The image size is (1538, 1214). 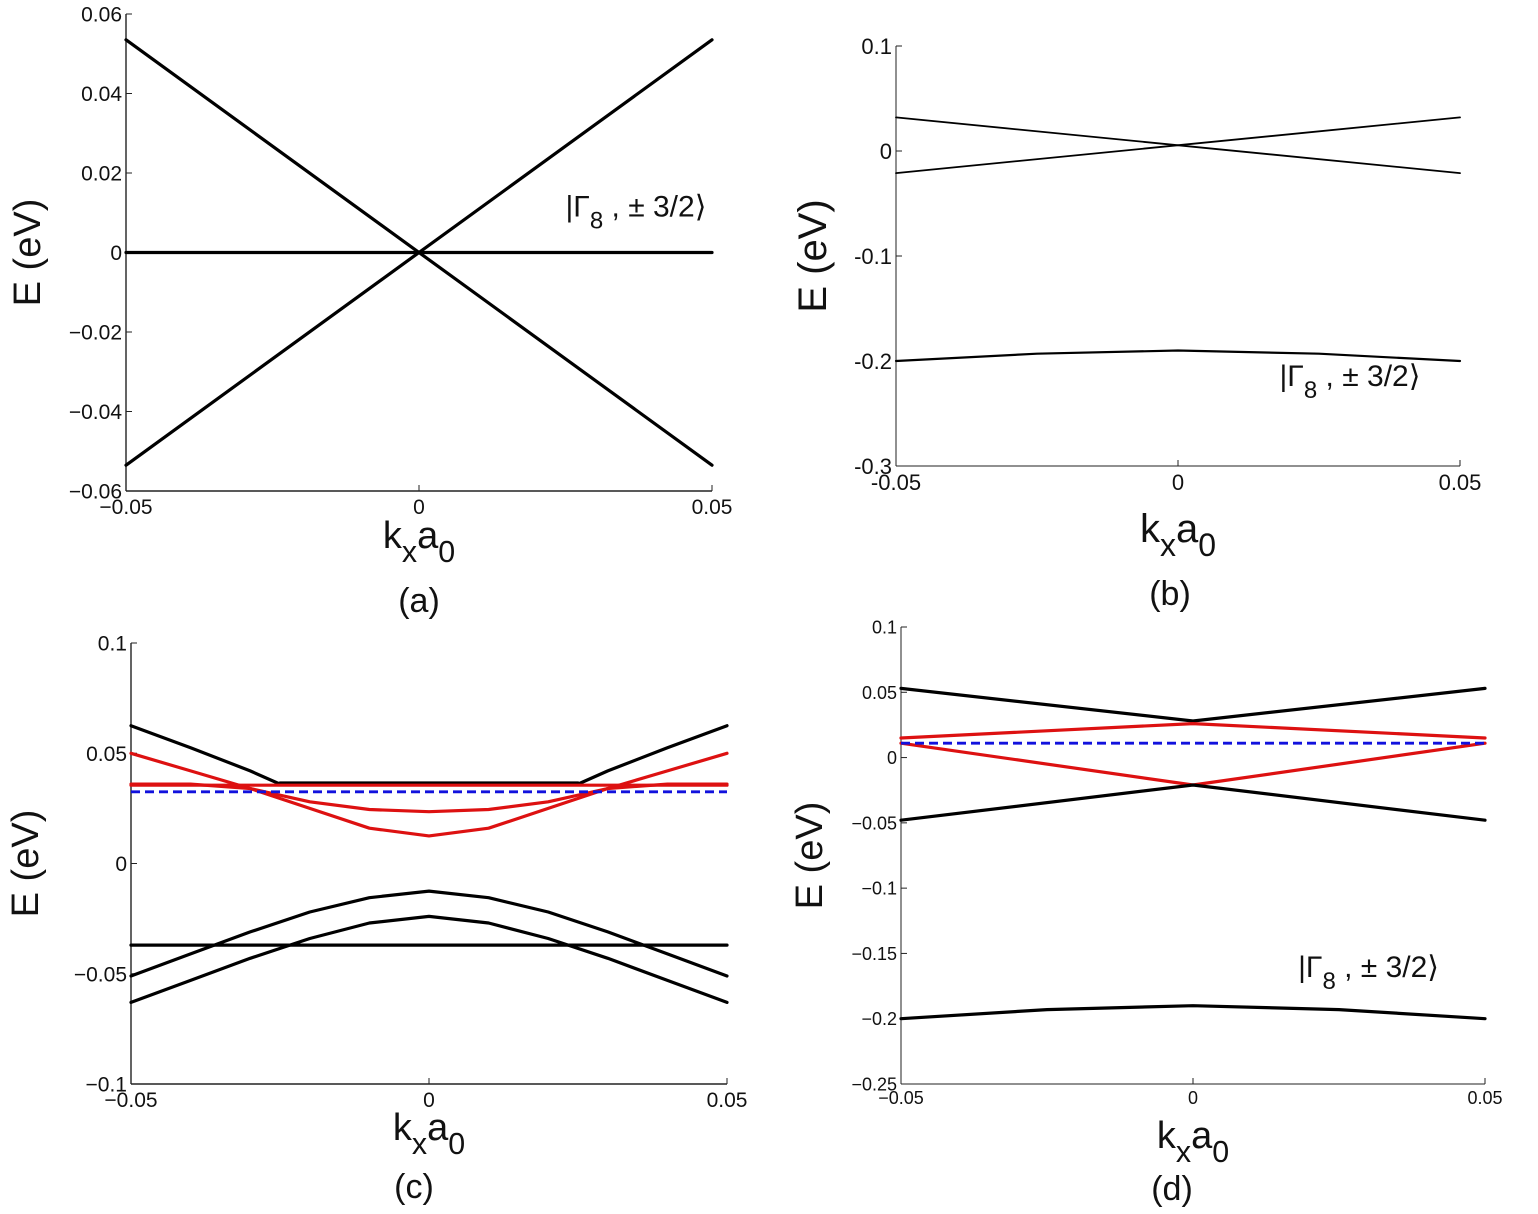 I want to click on y-tick-label: 0.02, so click(x=101, y=174).